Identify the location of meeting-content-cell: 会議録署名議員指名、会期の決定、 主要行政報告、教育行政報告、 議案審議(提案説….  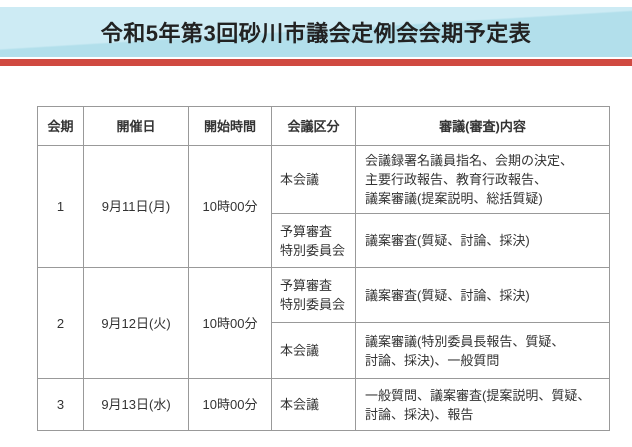
(482, 179).